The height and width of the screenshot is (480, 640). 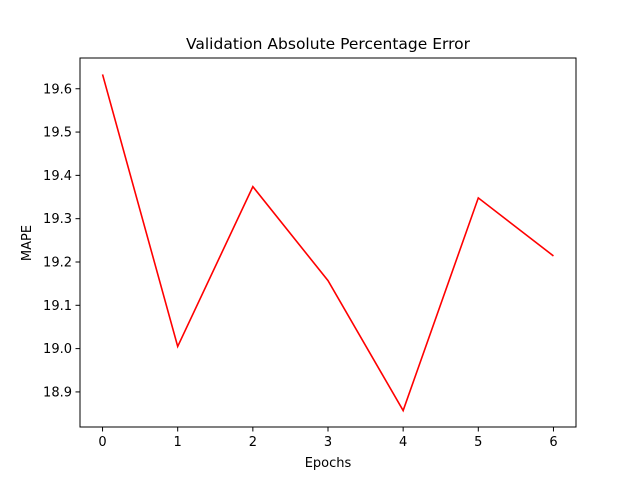 What do you see at coordinates (328, 44) in the screenshot?
I see `chart-title: Validation Absolute Percentage Error` at bounding box center [328, 44].